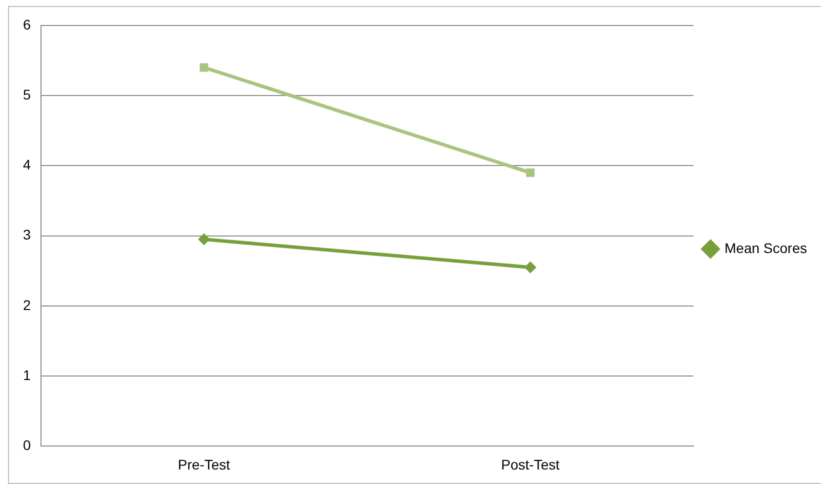  Describe the element at coordinates (204, 464) in the screenshot. I see `x-tick-label: Pre-Test` at that location.